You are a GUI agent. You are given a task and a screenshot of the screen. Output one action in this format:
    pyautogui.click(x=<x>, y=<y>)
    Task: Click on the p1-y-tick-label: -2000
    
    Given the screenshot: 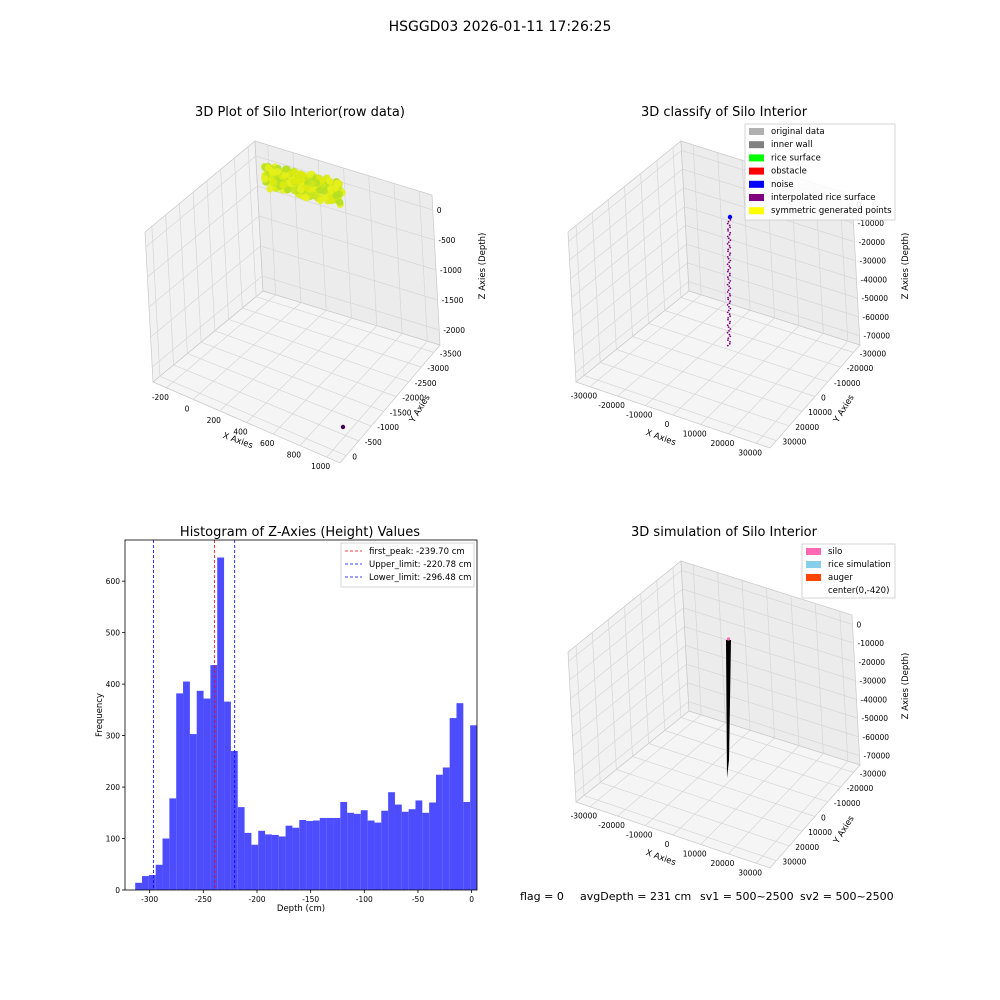 What is the action you would take?
    pyautogui.click(x=413, y=398)
    